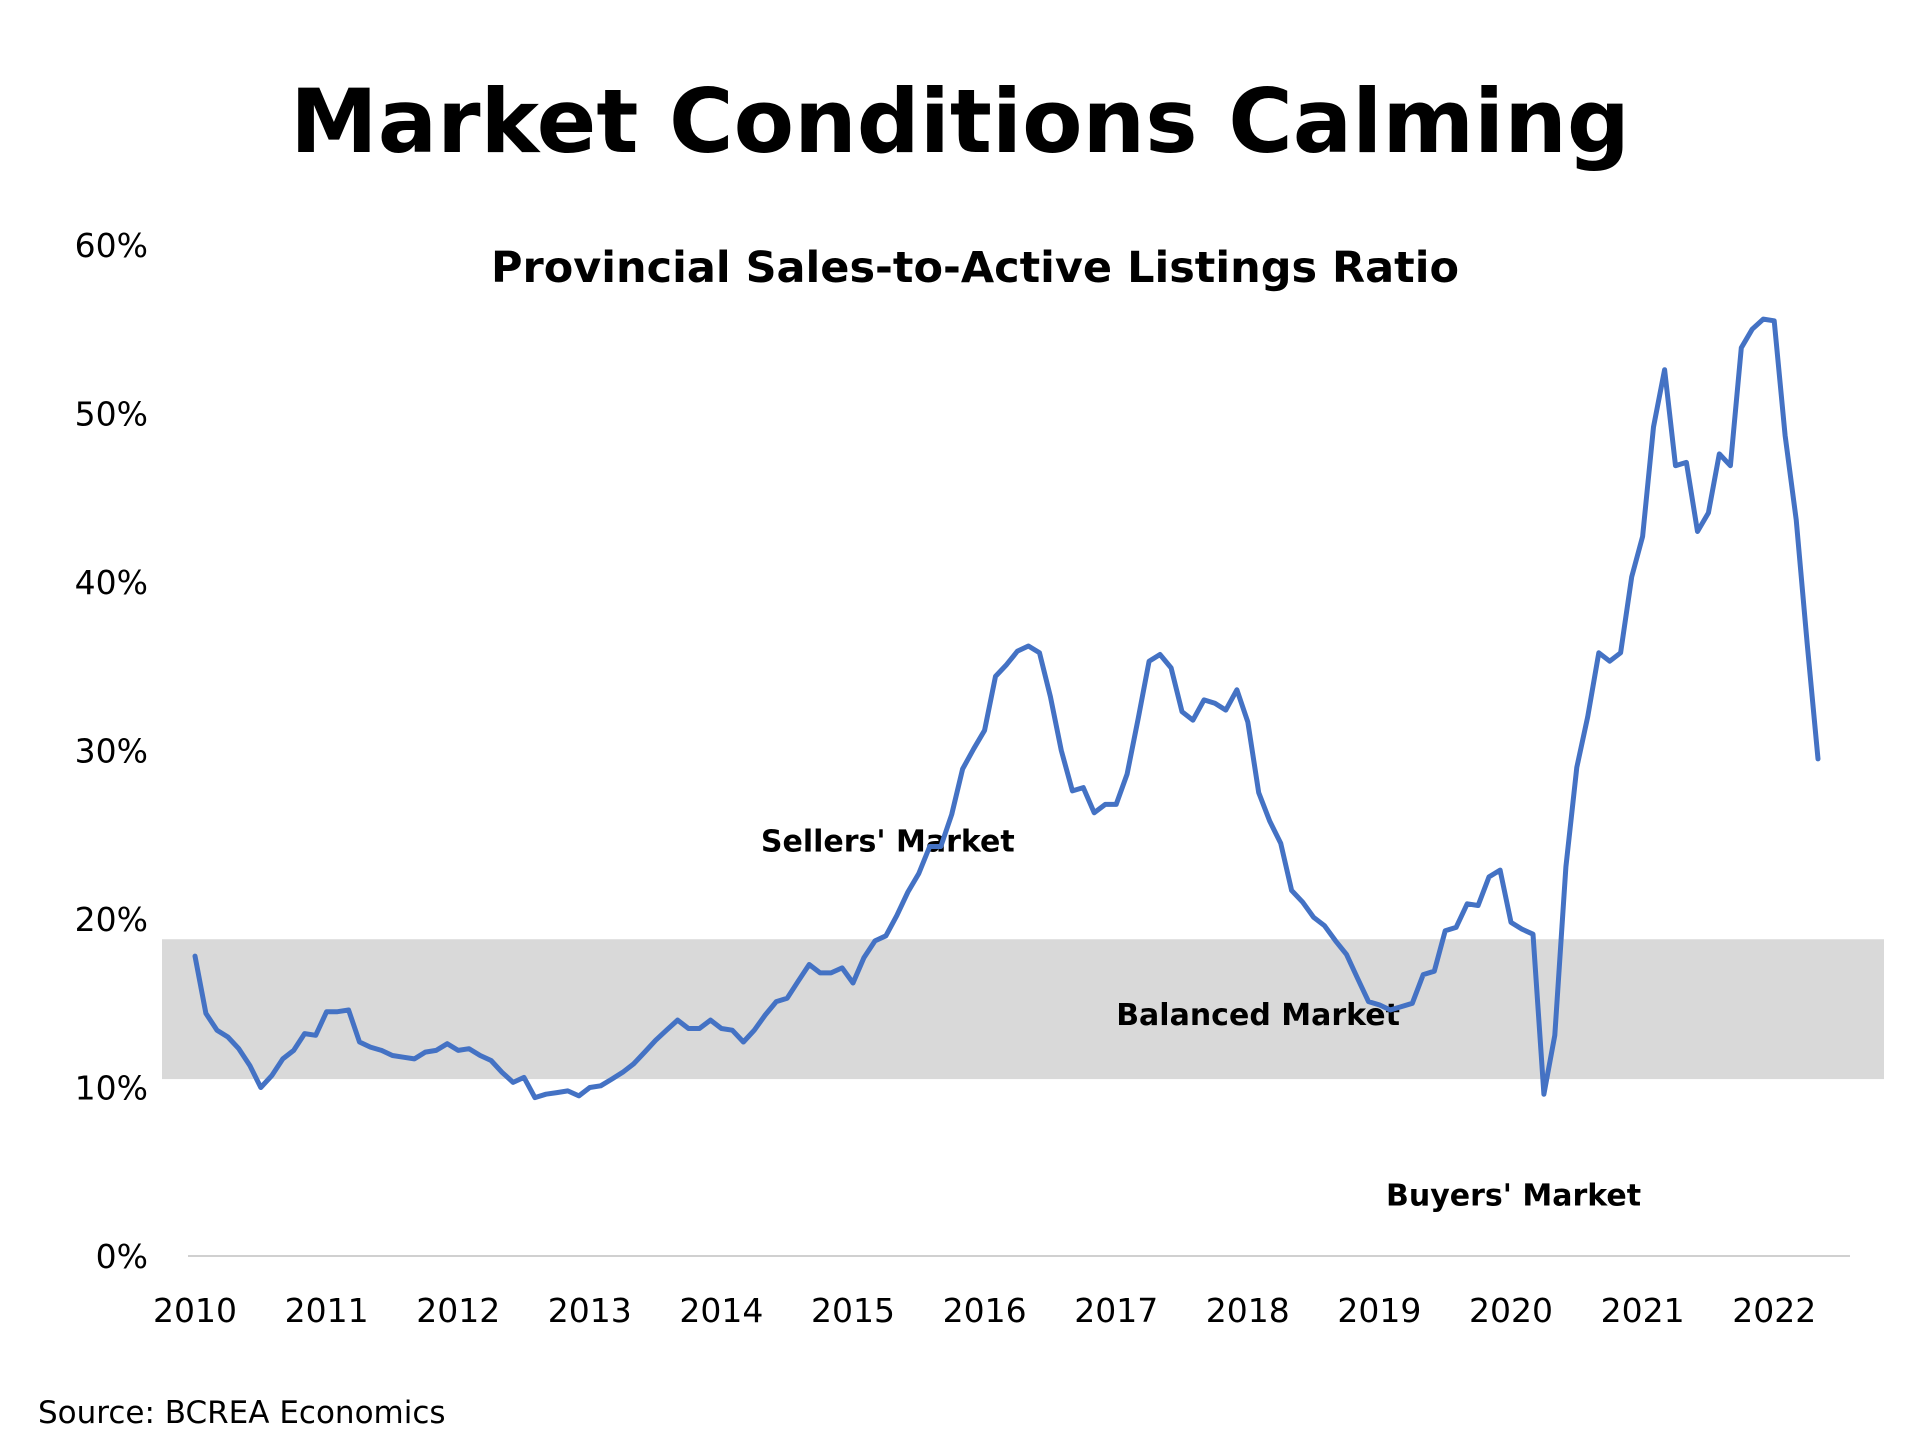 The height and width of the screenshot is (1440, 1920). I want to click on x-tick-label: 2020, so click(1511, 1310).